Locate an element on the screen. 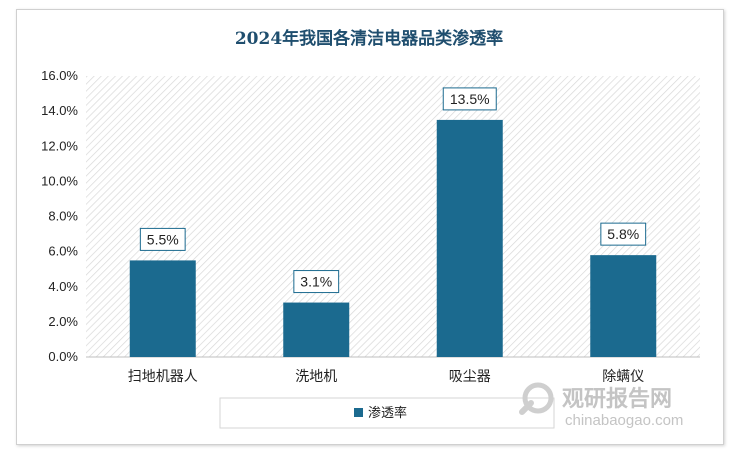  y-tick-label: 0.0% is located at coordinates (63, 356).